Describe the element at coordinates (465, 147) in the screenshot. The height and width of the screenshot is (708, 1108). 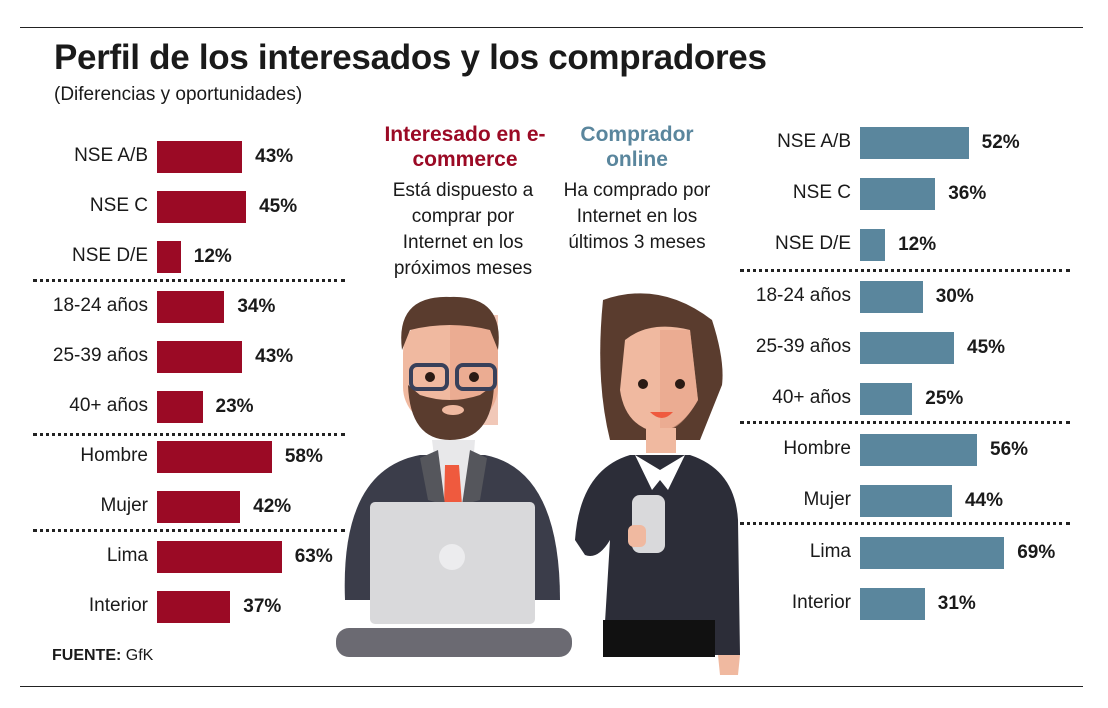
I see `series-left-title: Interesado en e-commerce` at that location.